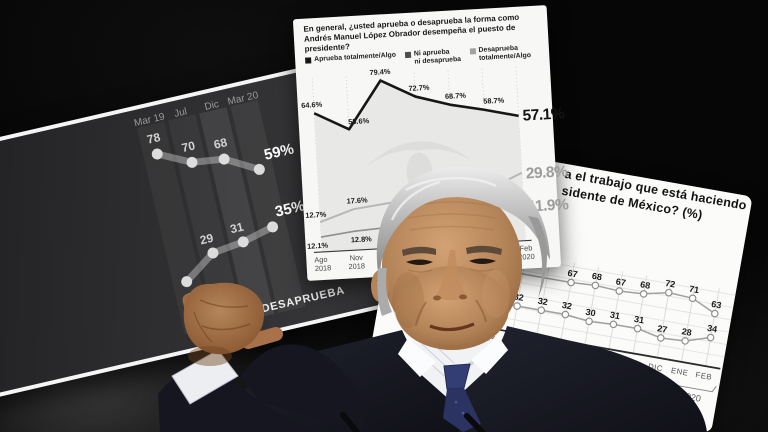  Describe the element at coordinates (212, 106) in the screenshot. I see `svg-text: Dic` at that location.